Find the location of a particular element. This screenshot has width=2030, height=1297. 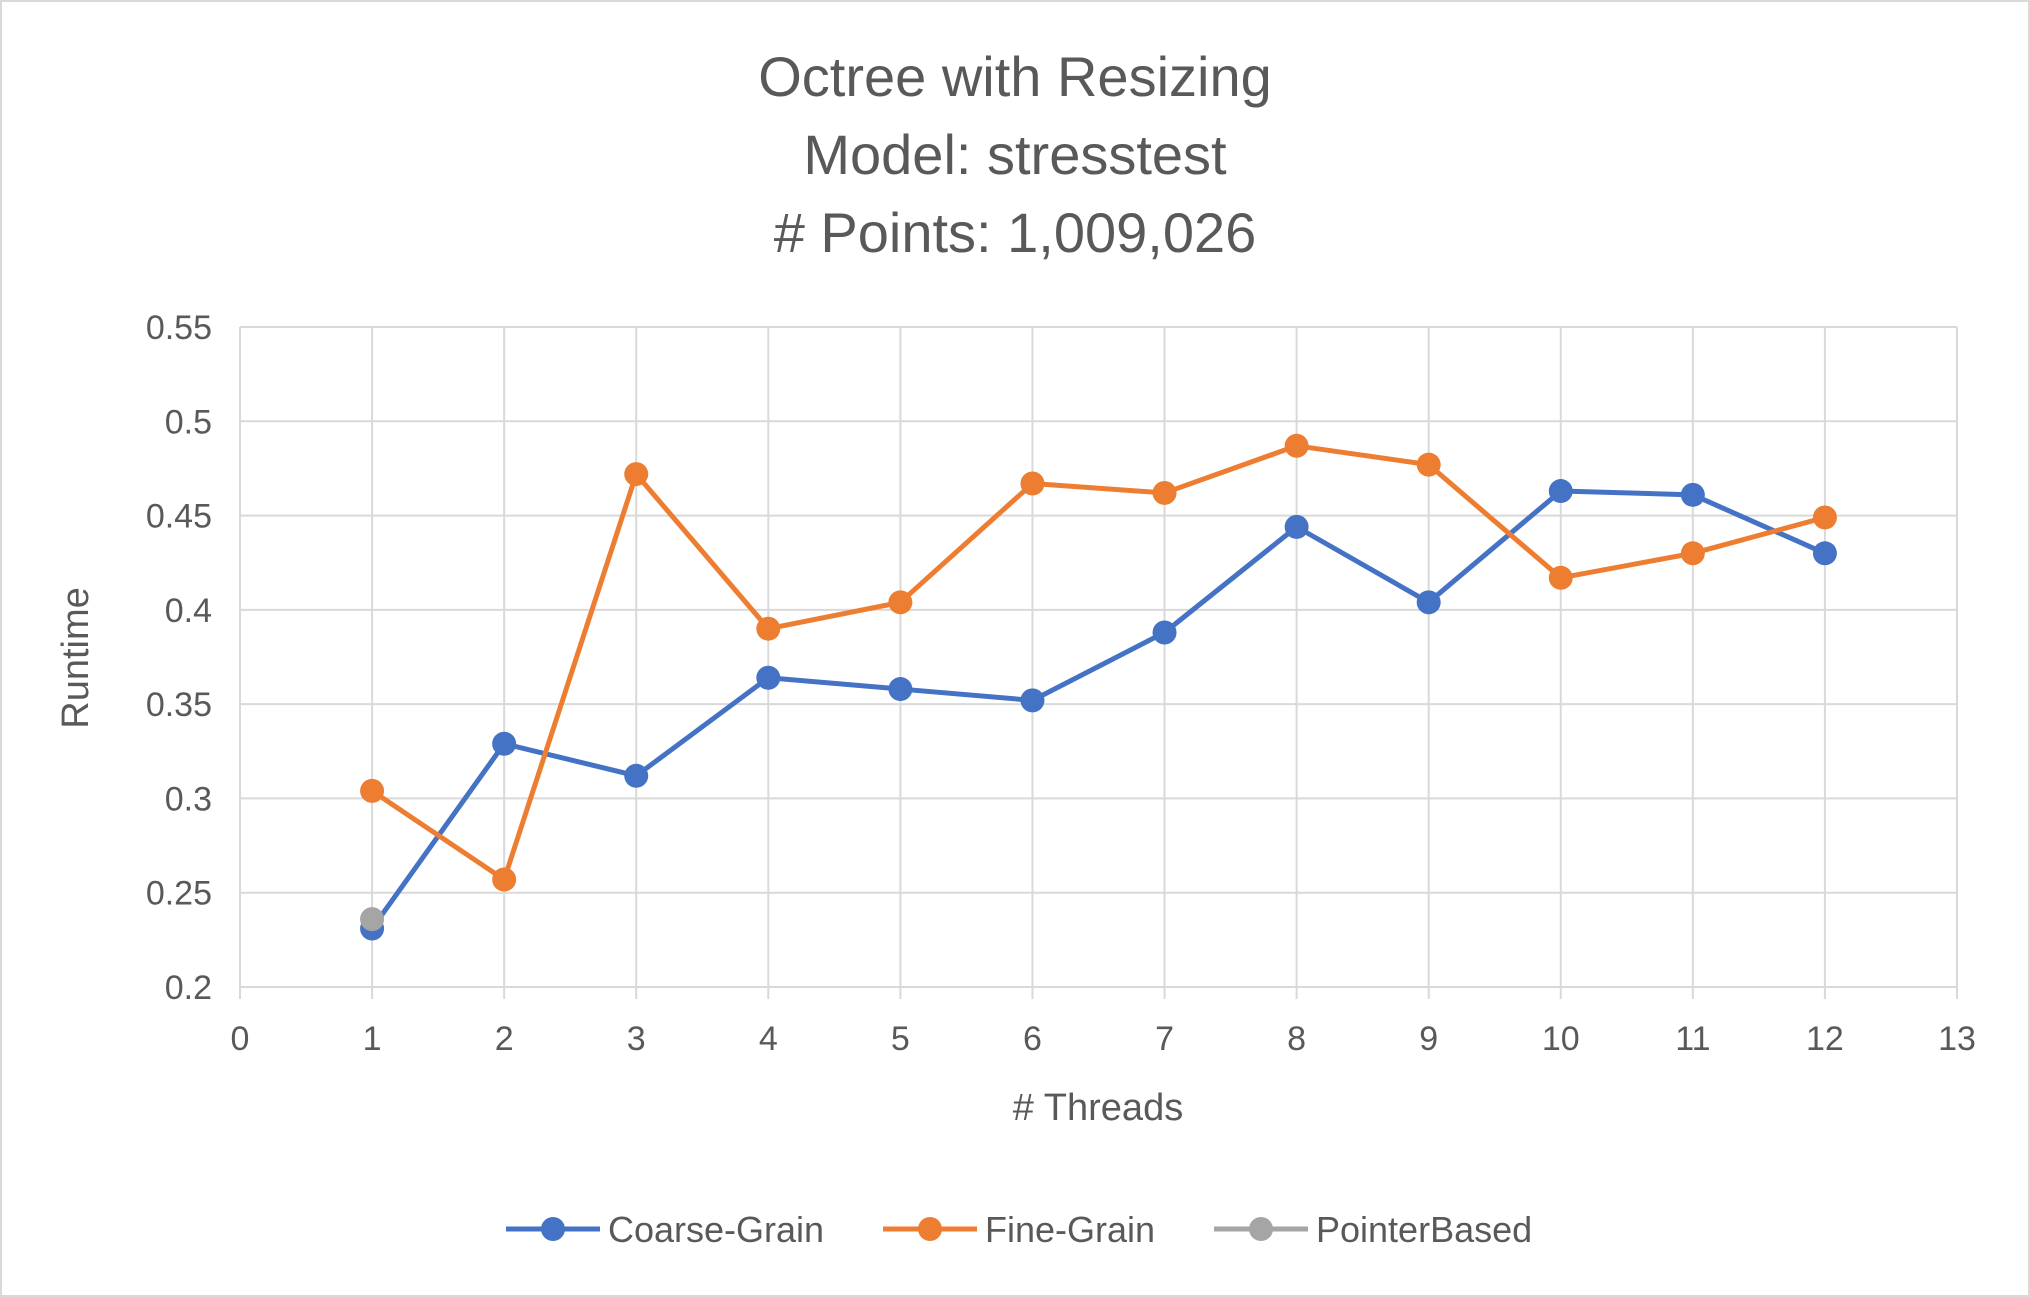

legend-label: PointerBased is located at coordinates (1424, 1229).